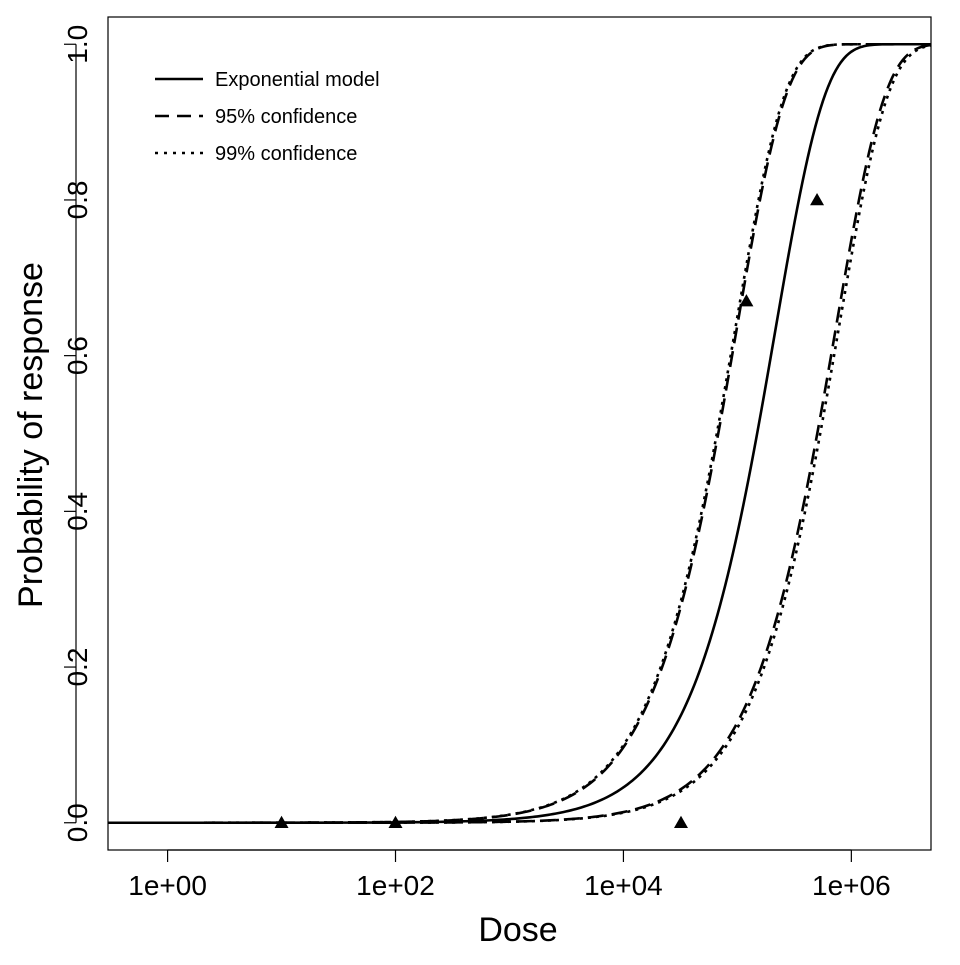 Image resolution: width=960 pixels, height=965 pixels. I want to click on y-tick-label: 0.6, so click(77, 355).